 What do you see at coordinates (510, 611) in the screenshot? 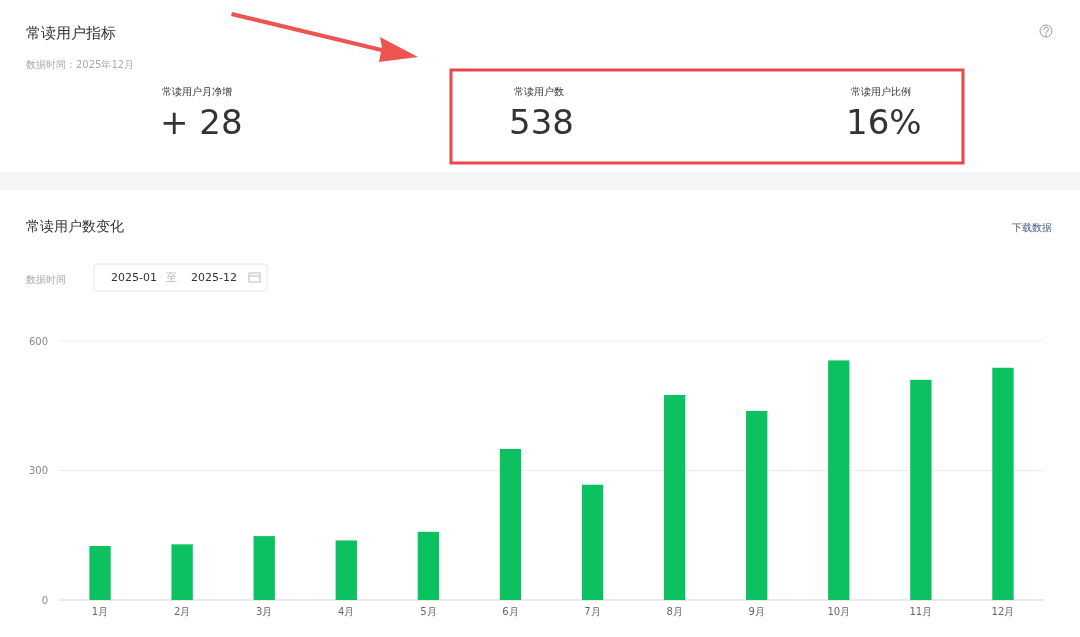
I see `x-tick-label: 6月` at bounding box center [510, 611].